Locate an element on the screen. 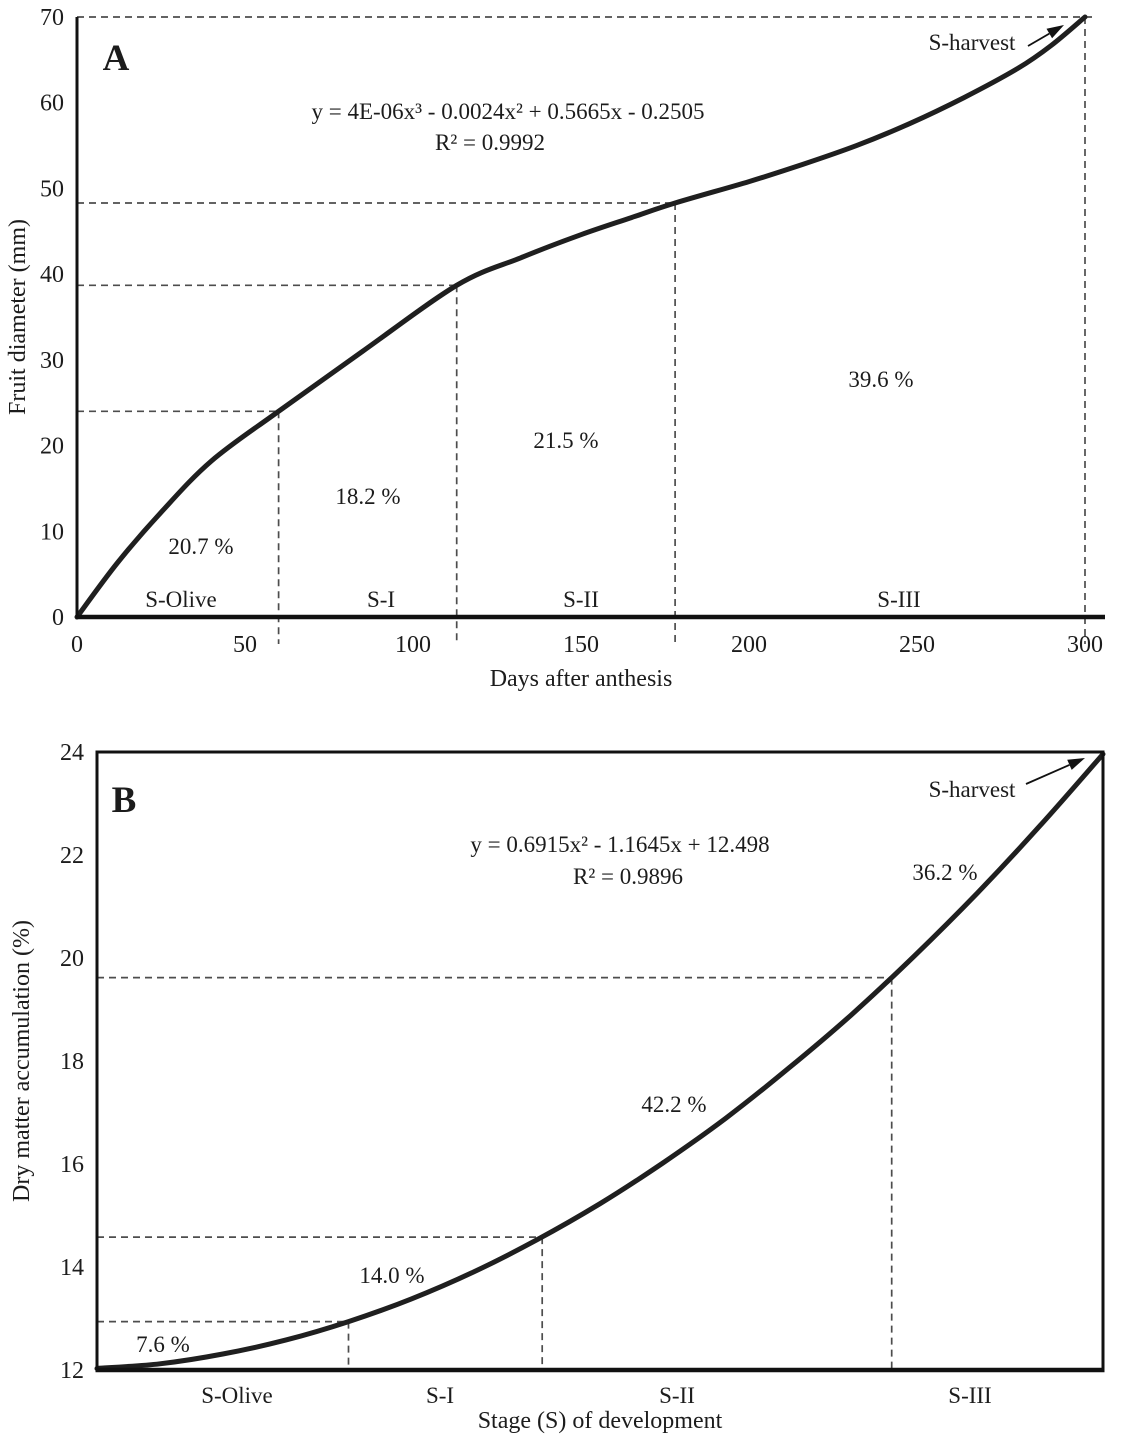  y-tick-label: 70 is located at coordinates (52, 18).